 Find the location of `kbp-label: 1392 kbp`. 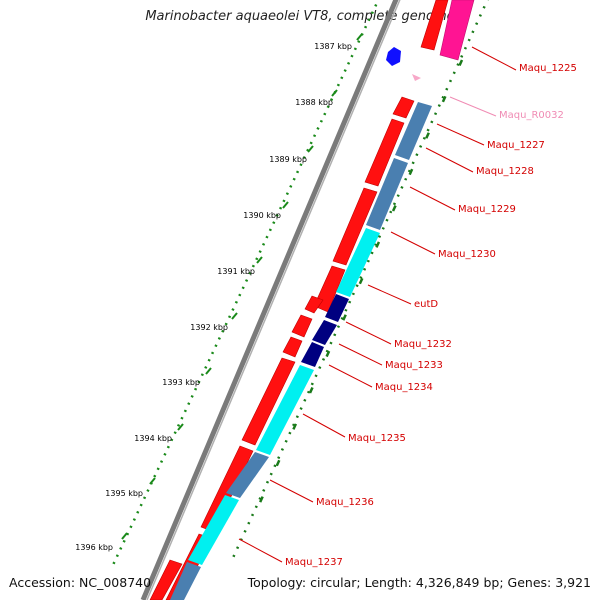

kbp-label: 1392 kbp is located at coordinates (209, 327).